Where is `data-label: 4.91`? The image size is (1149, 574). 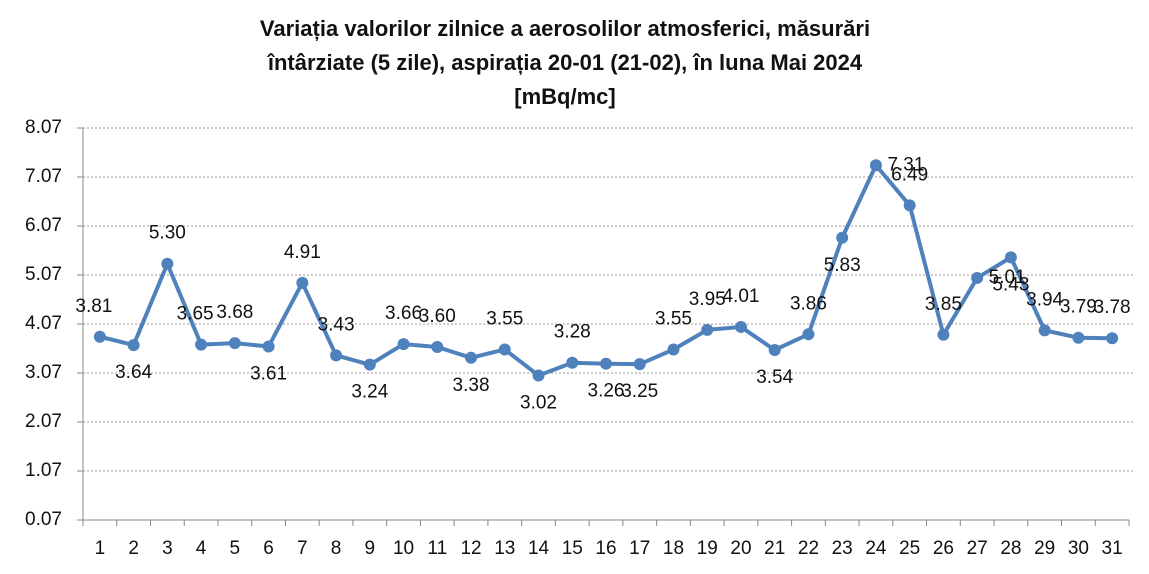
data-label: 4.91 is located at coordinates (302, 252).